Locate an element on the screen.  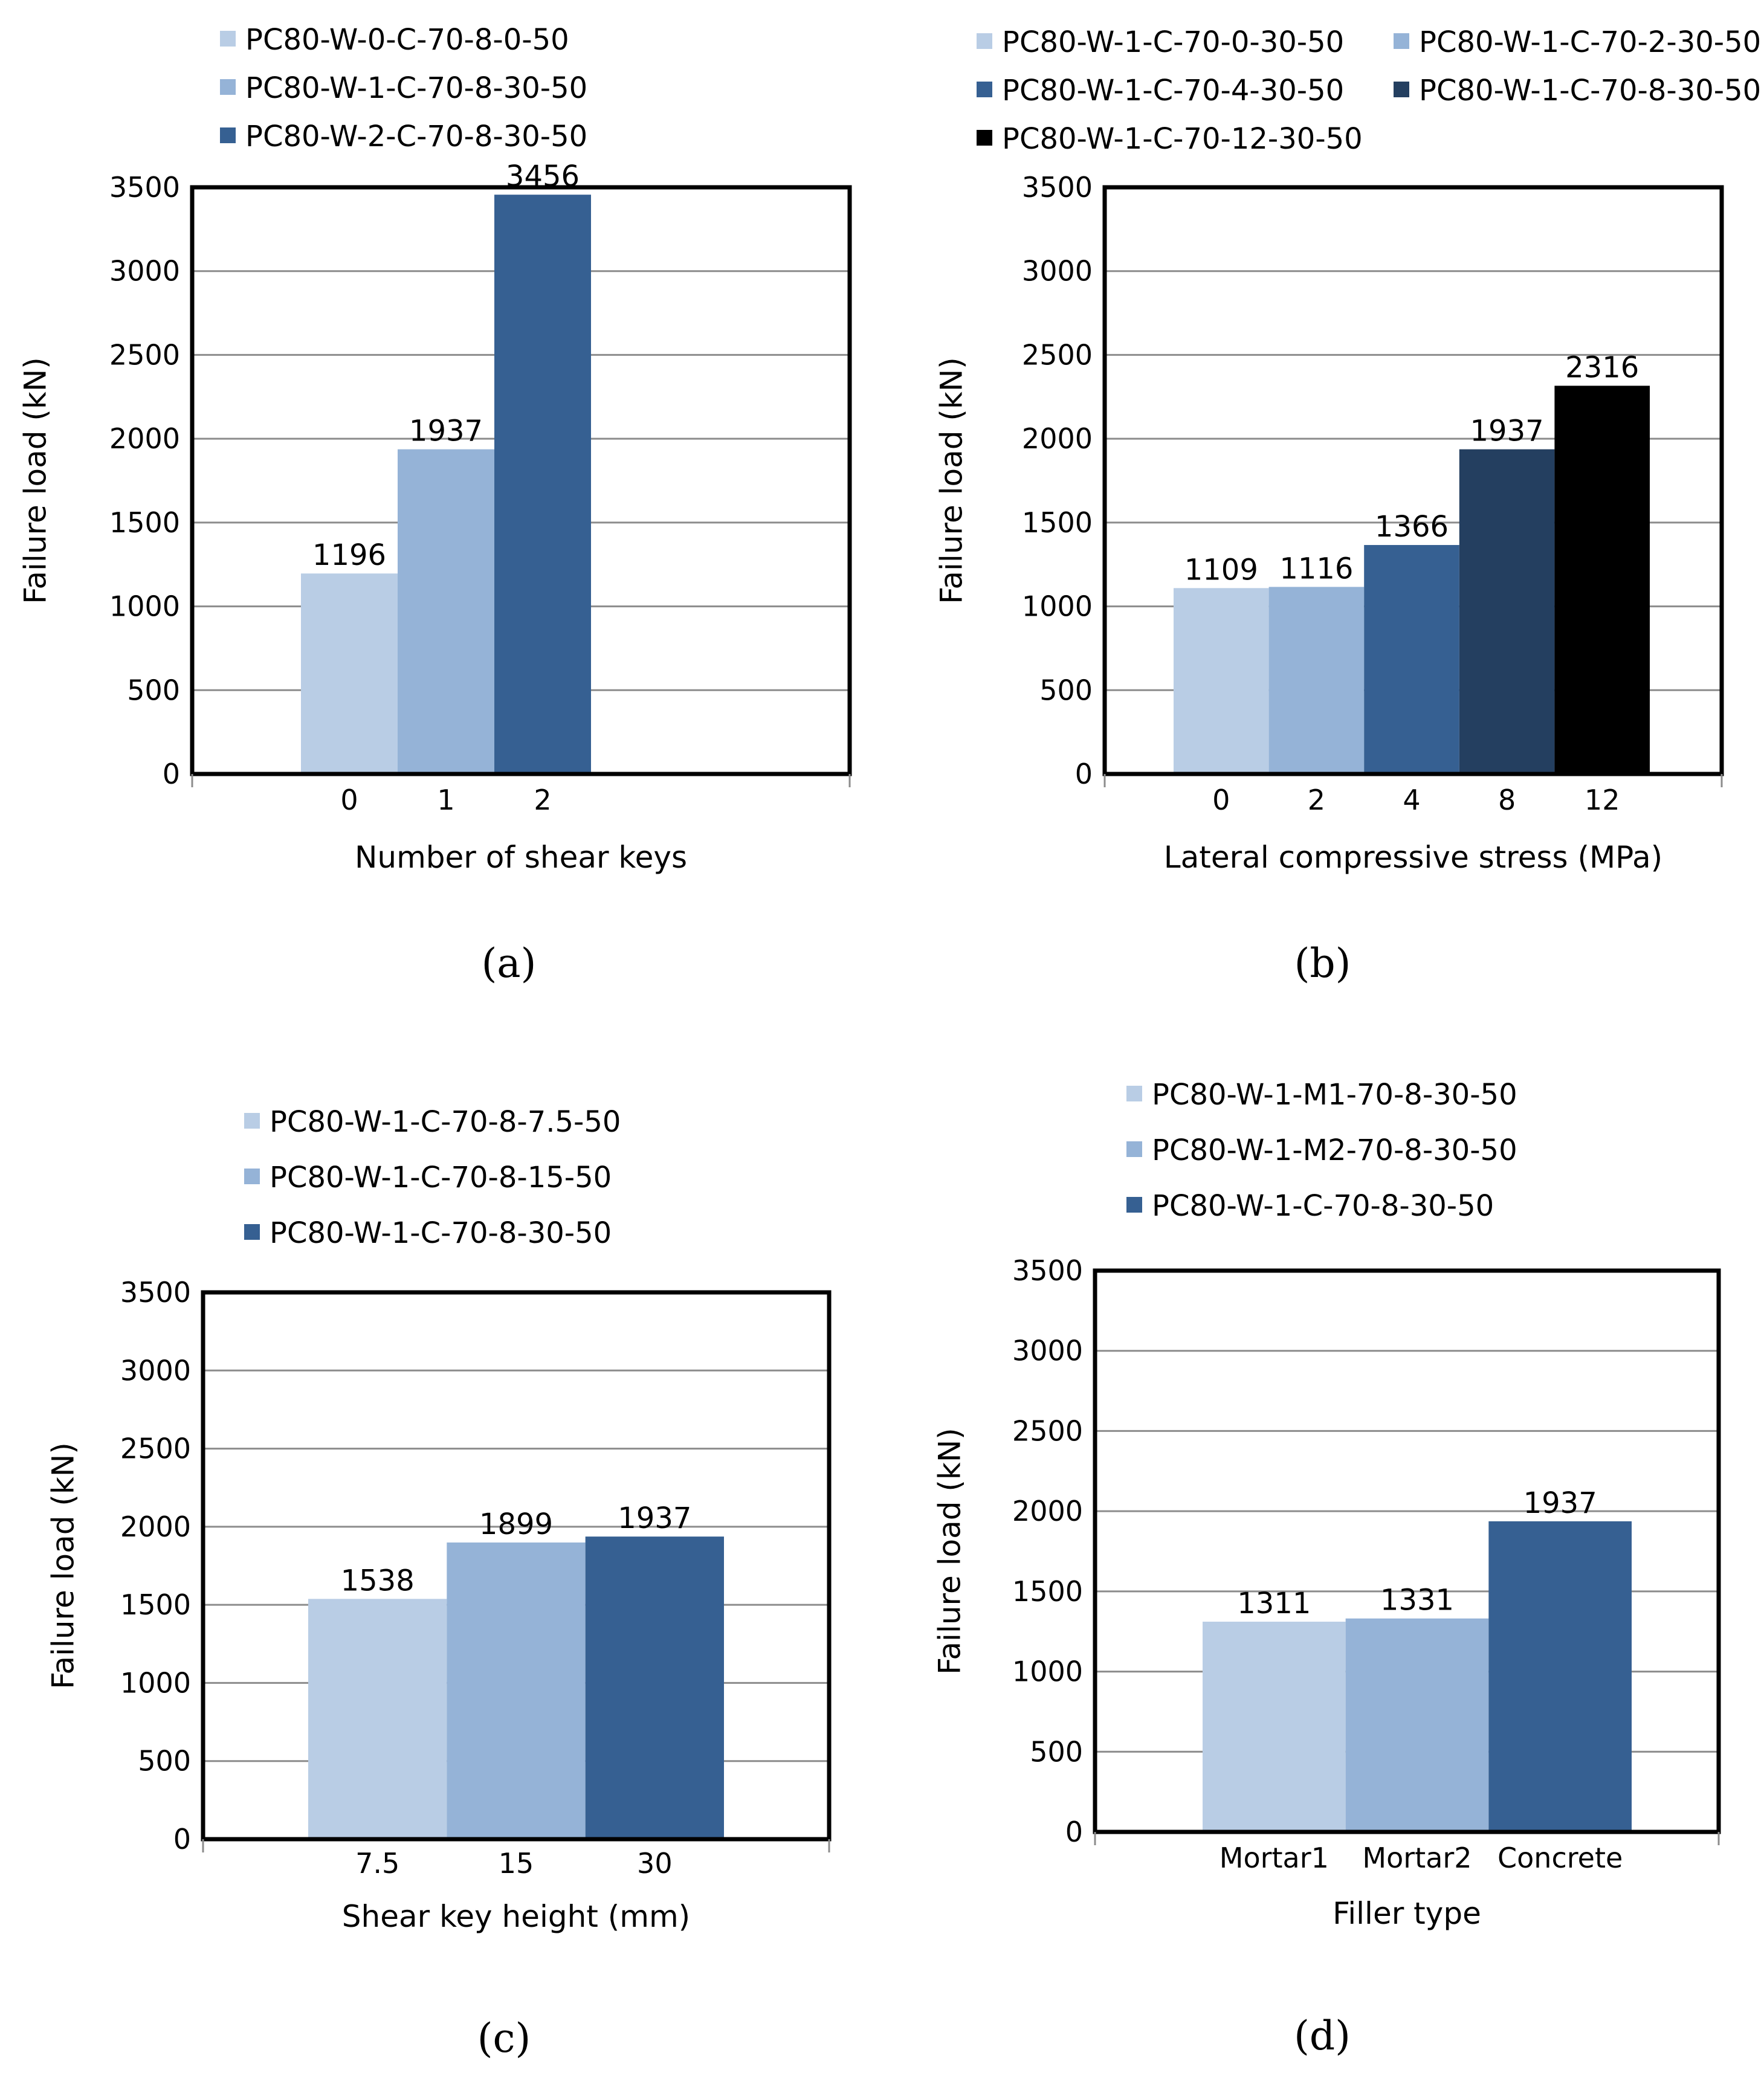
data-label: 2316 is located at coordinates (1602, 367).